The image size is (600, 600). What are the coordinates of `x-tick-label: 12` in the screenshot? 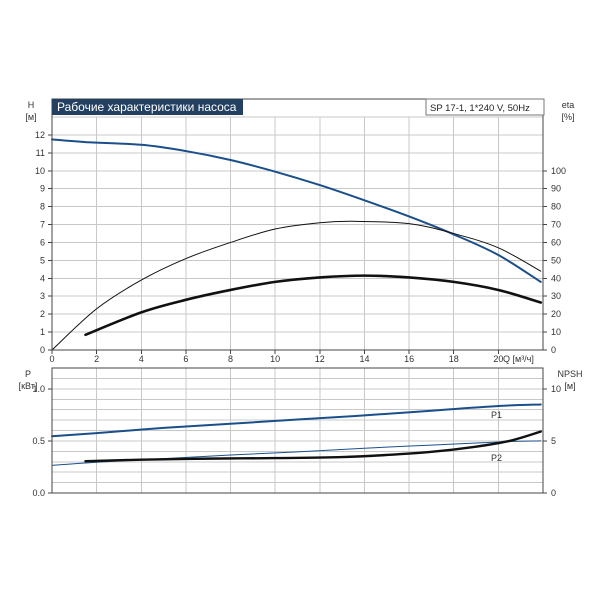 It's located at (320, 359).